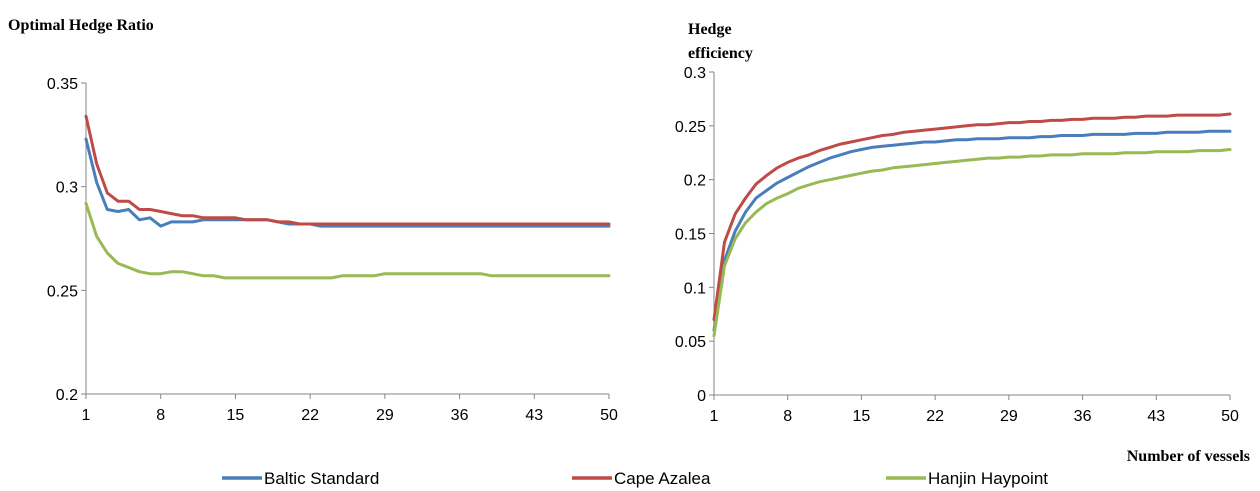 This screenshot has width=1260, height=491. I want to click on right-x-tick-label: 15, so click(862, 416).